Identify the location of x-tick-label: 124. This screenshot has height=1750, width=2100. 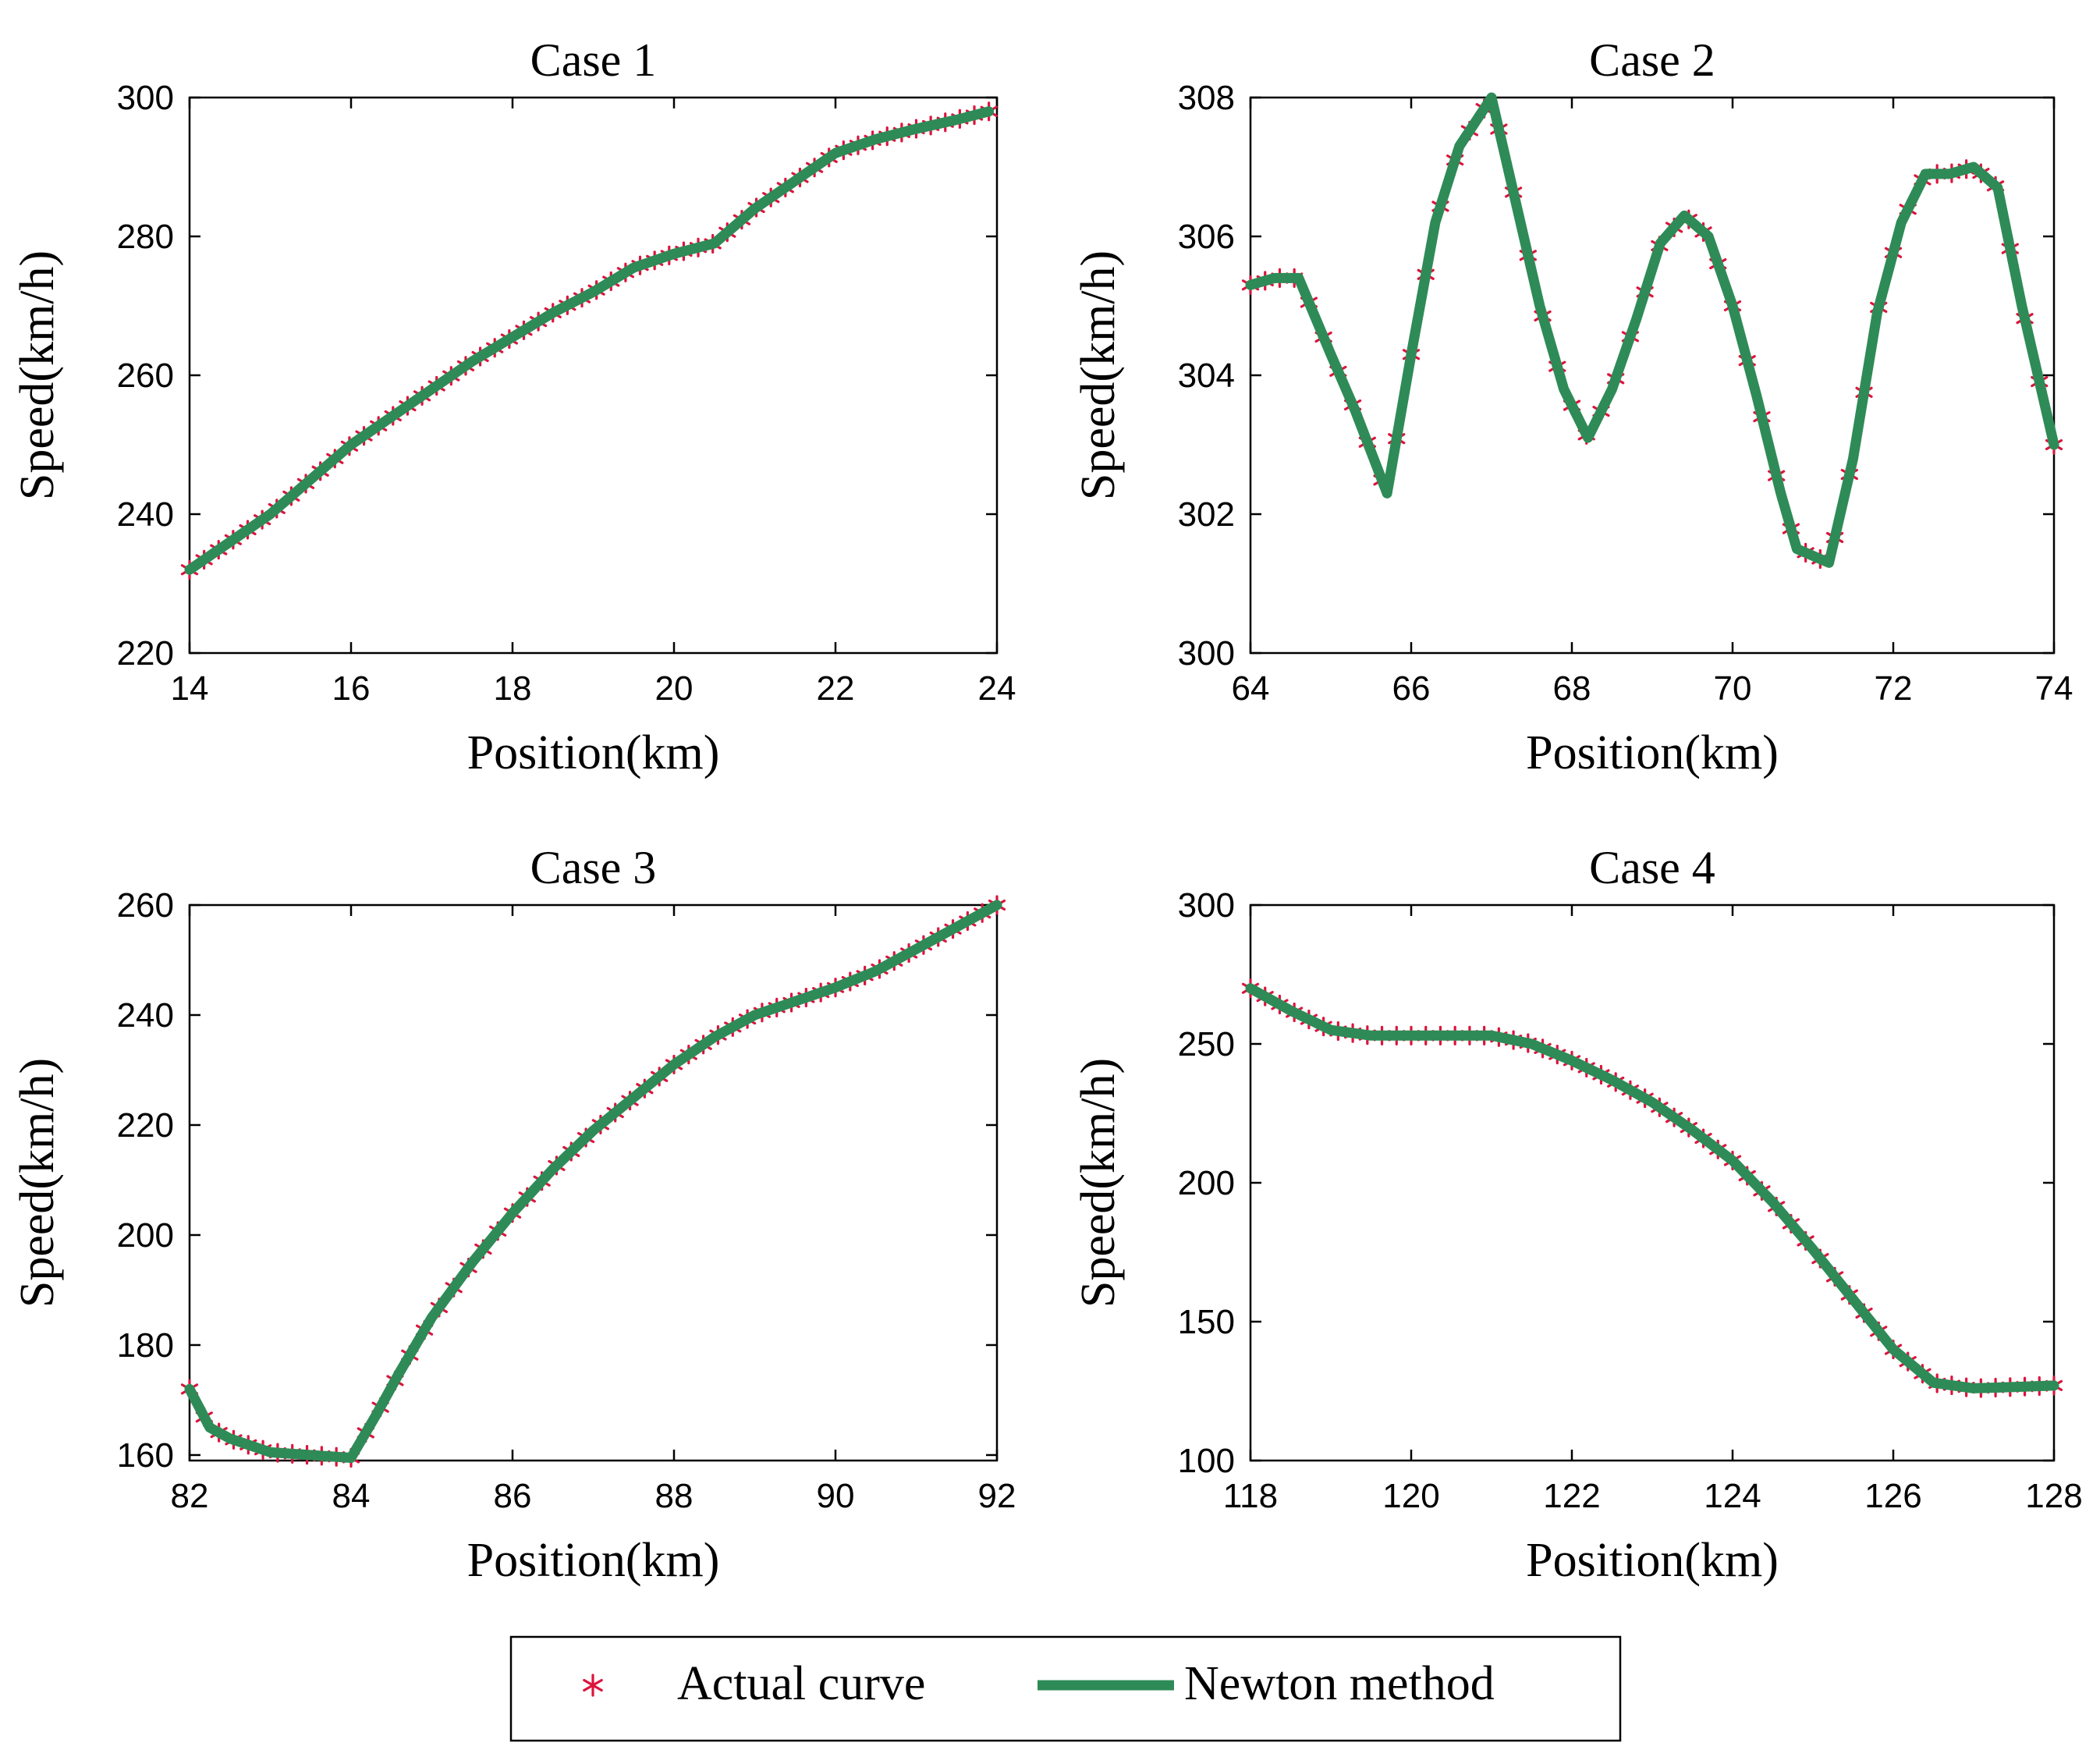
(1732, 1496).